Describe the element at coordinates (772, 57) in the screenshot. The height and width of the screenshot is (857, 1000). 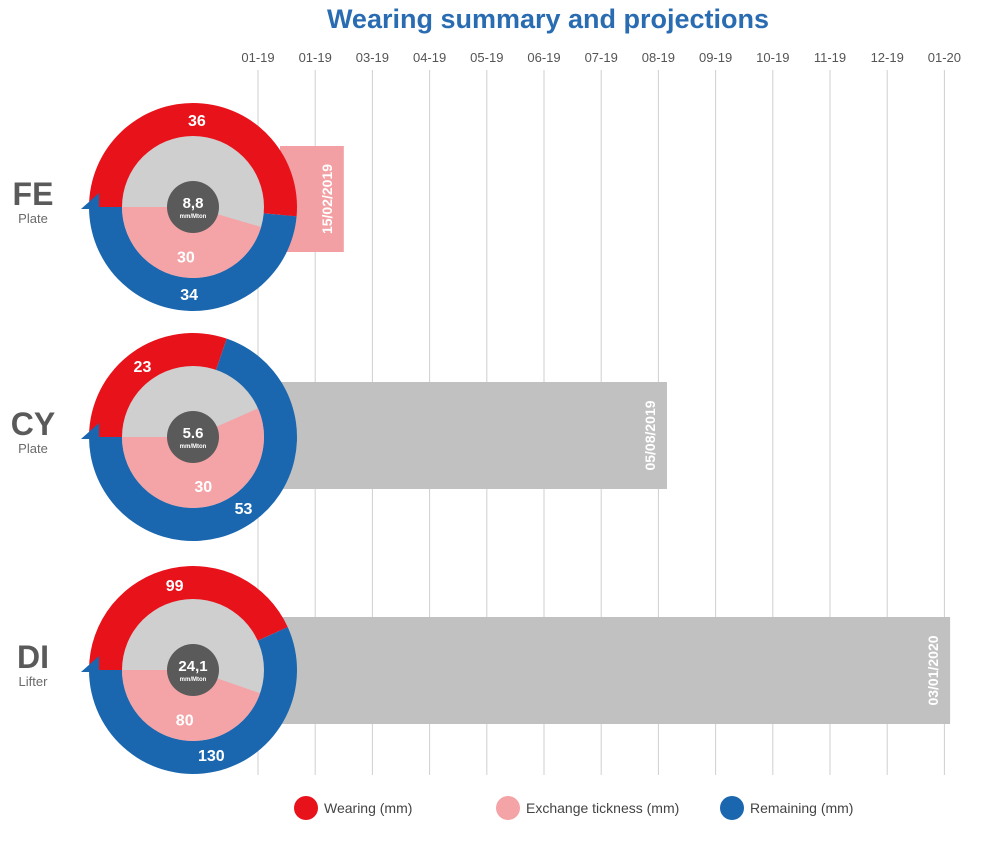
I see `x-tick-label: 10-19` at that location.